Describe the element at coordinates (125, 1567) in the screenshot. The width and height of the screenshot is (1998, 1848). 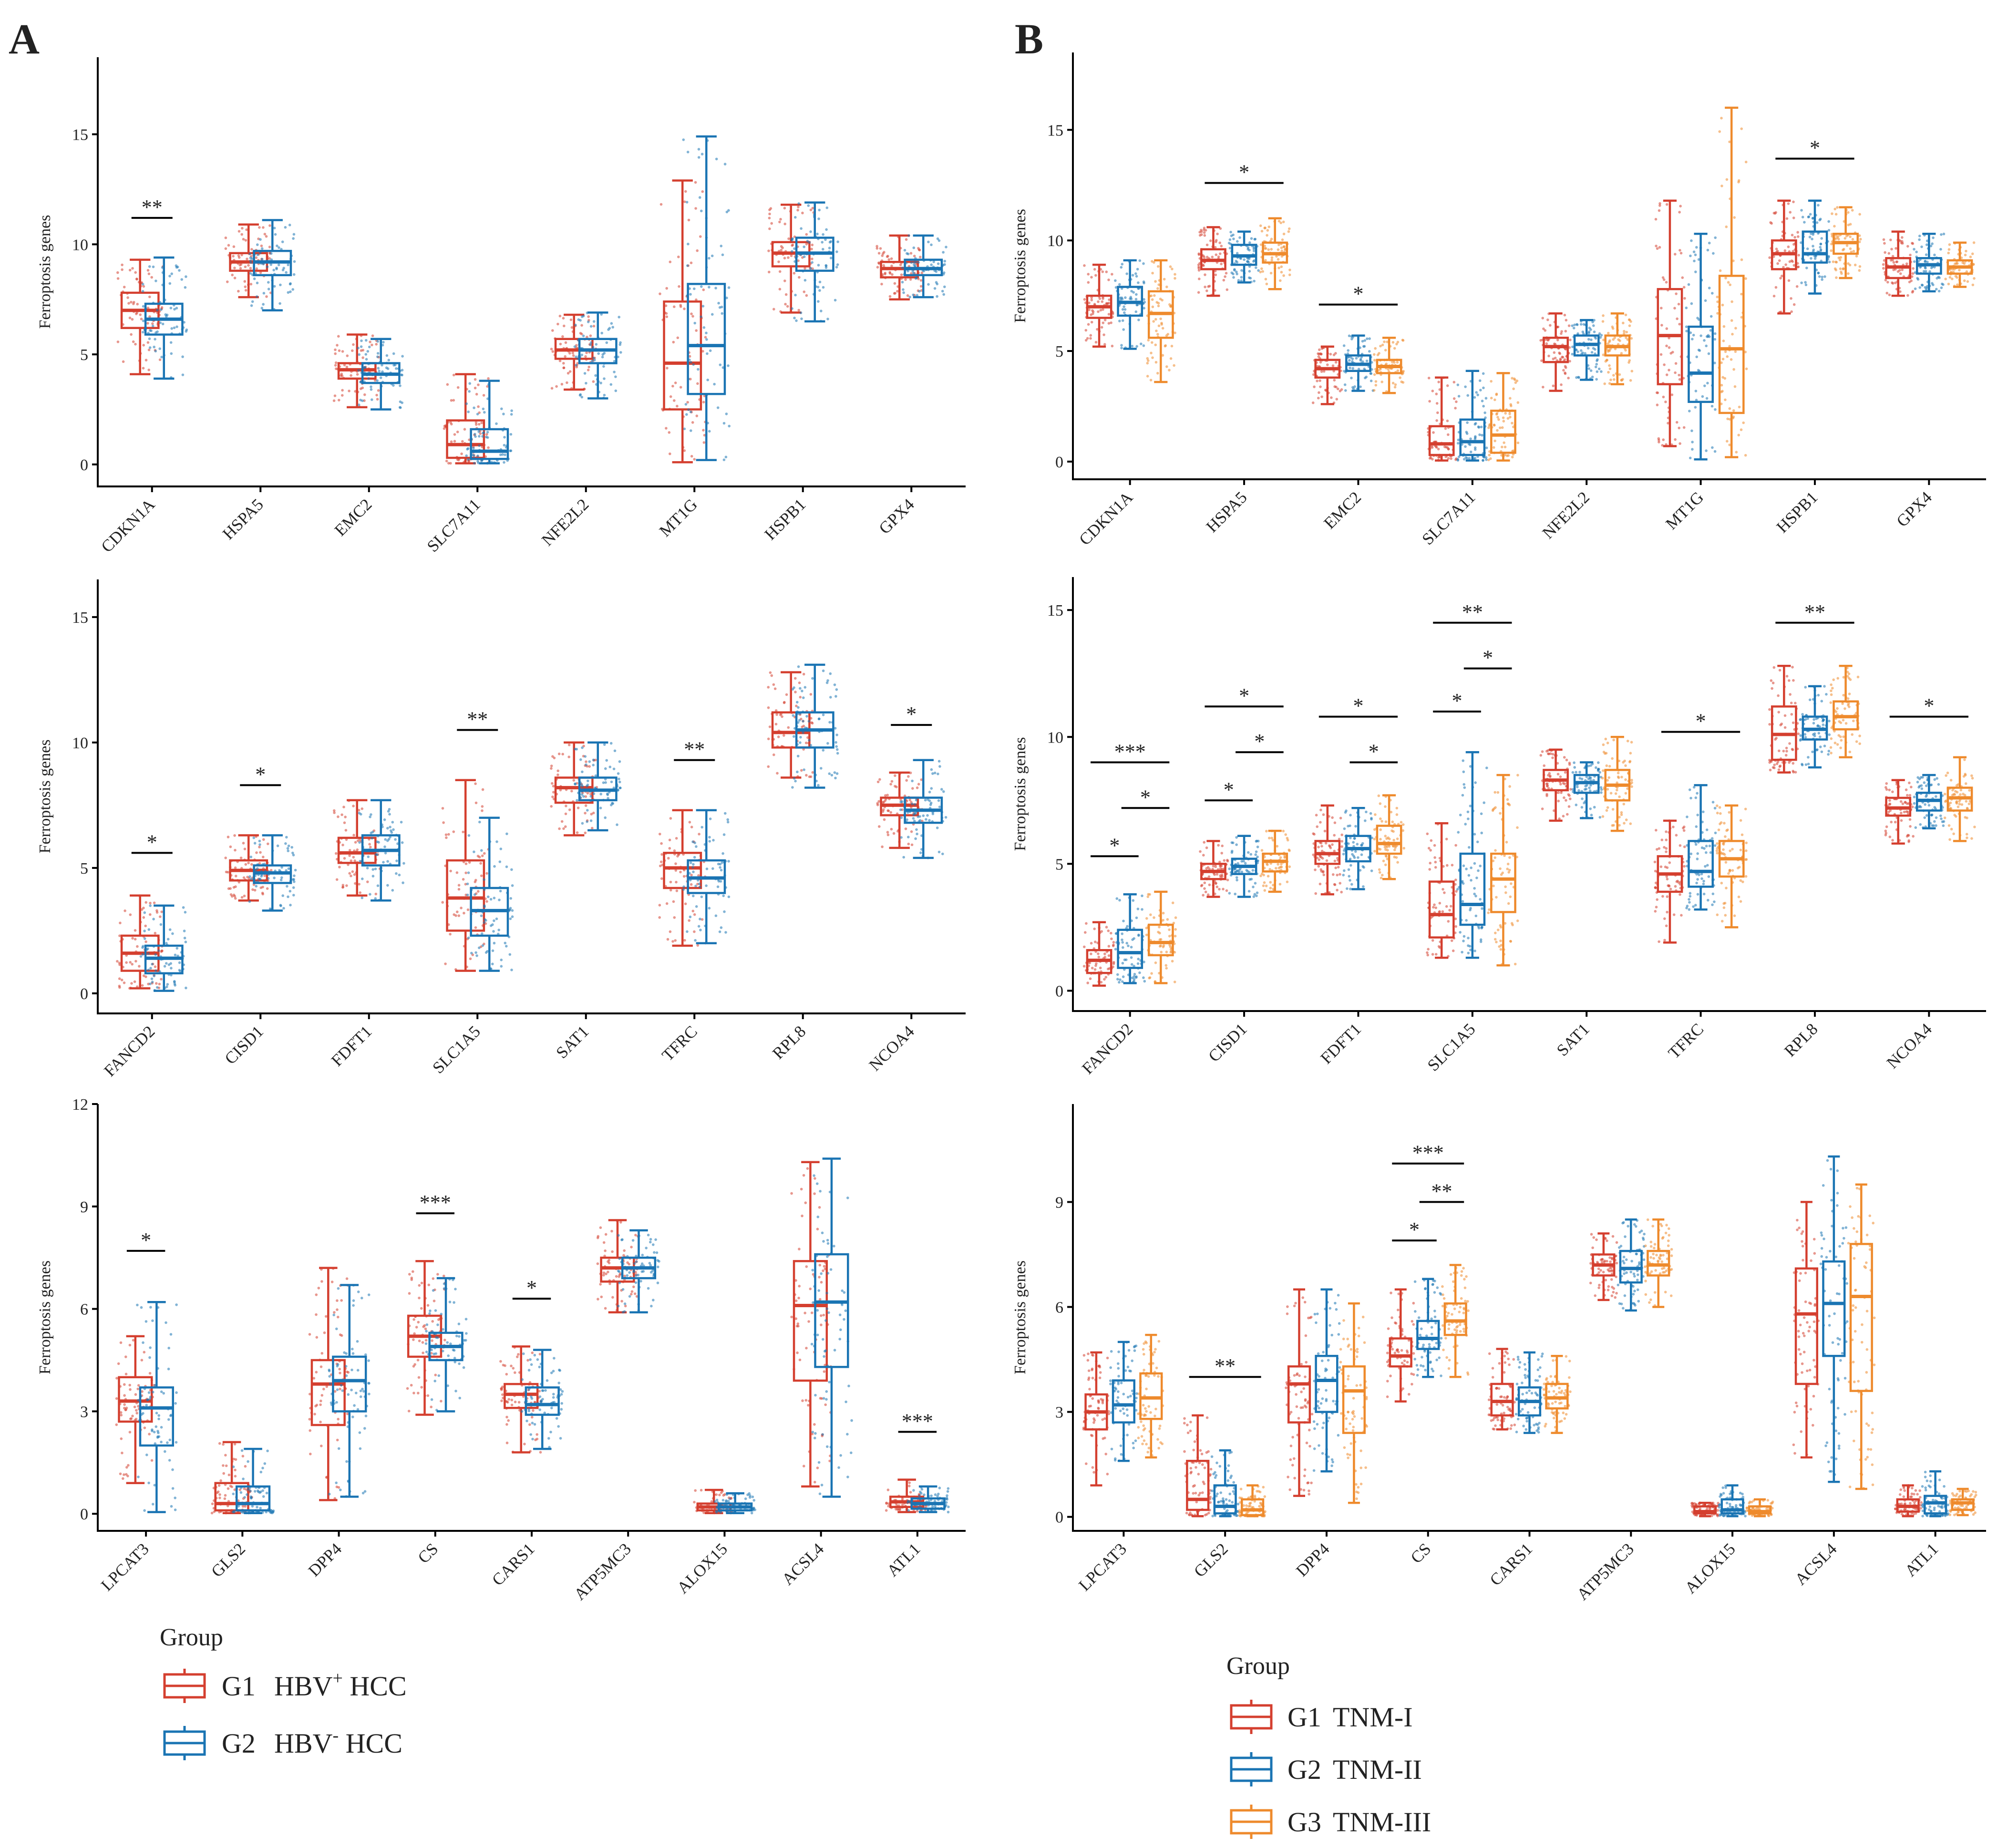
I see `x-tick-label: LPCAT3` at that location.